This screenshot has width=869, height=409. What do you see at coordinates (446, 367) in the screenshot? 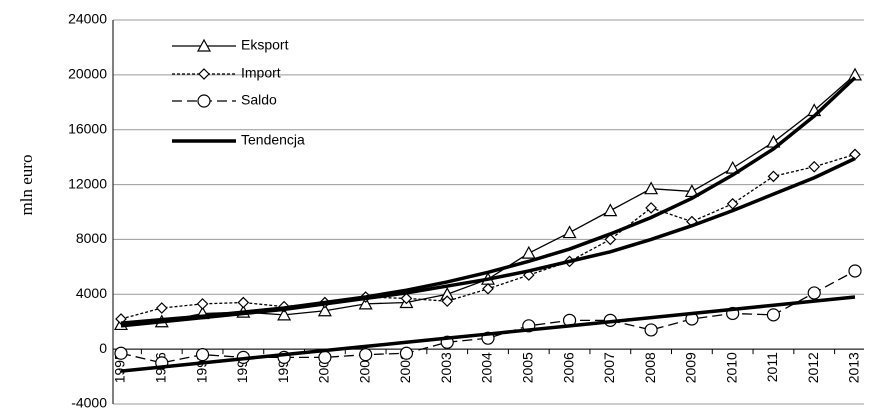
I see `x-tick-label: 2003` at bounding box center [446, 367].